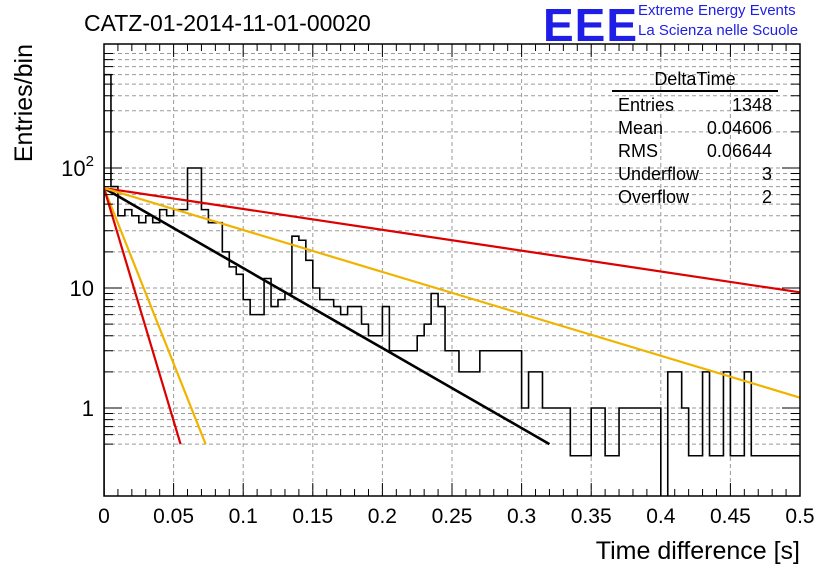  I want to click on stats-label: Entries, so click(646, 105).